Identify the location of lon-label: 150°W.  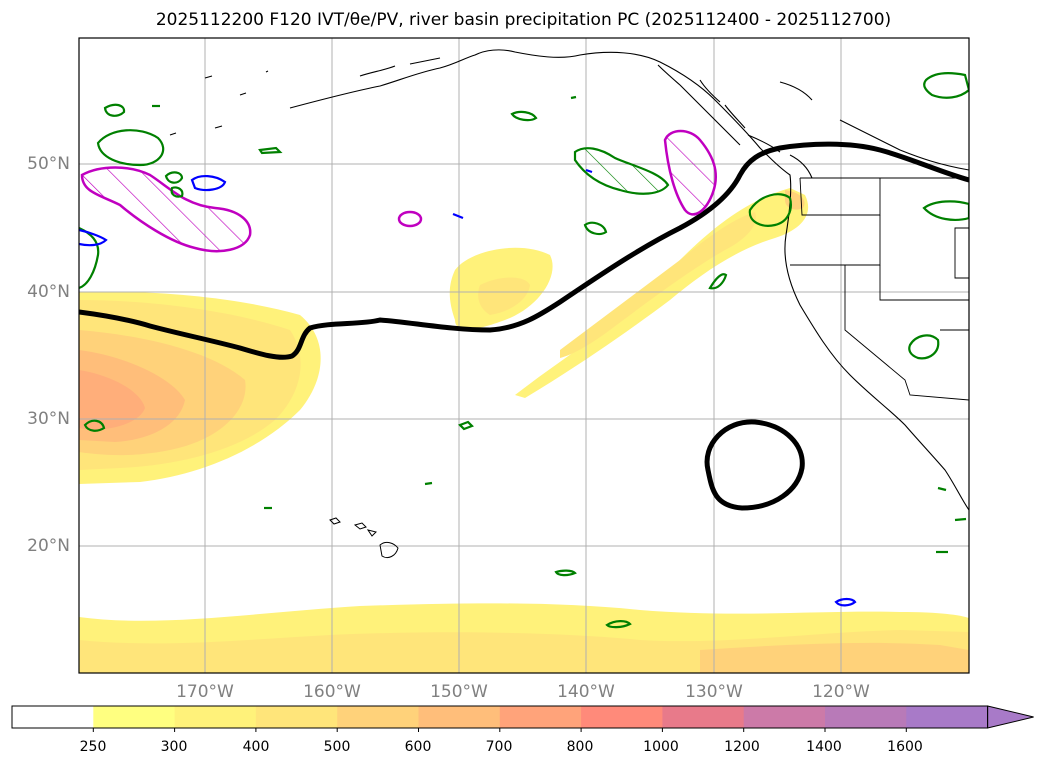
(459, 692).